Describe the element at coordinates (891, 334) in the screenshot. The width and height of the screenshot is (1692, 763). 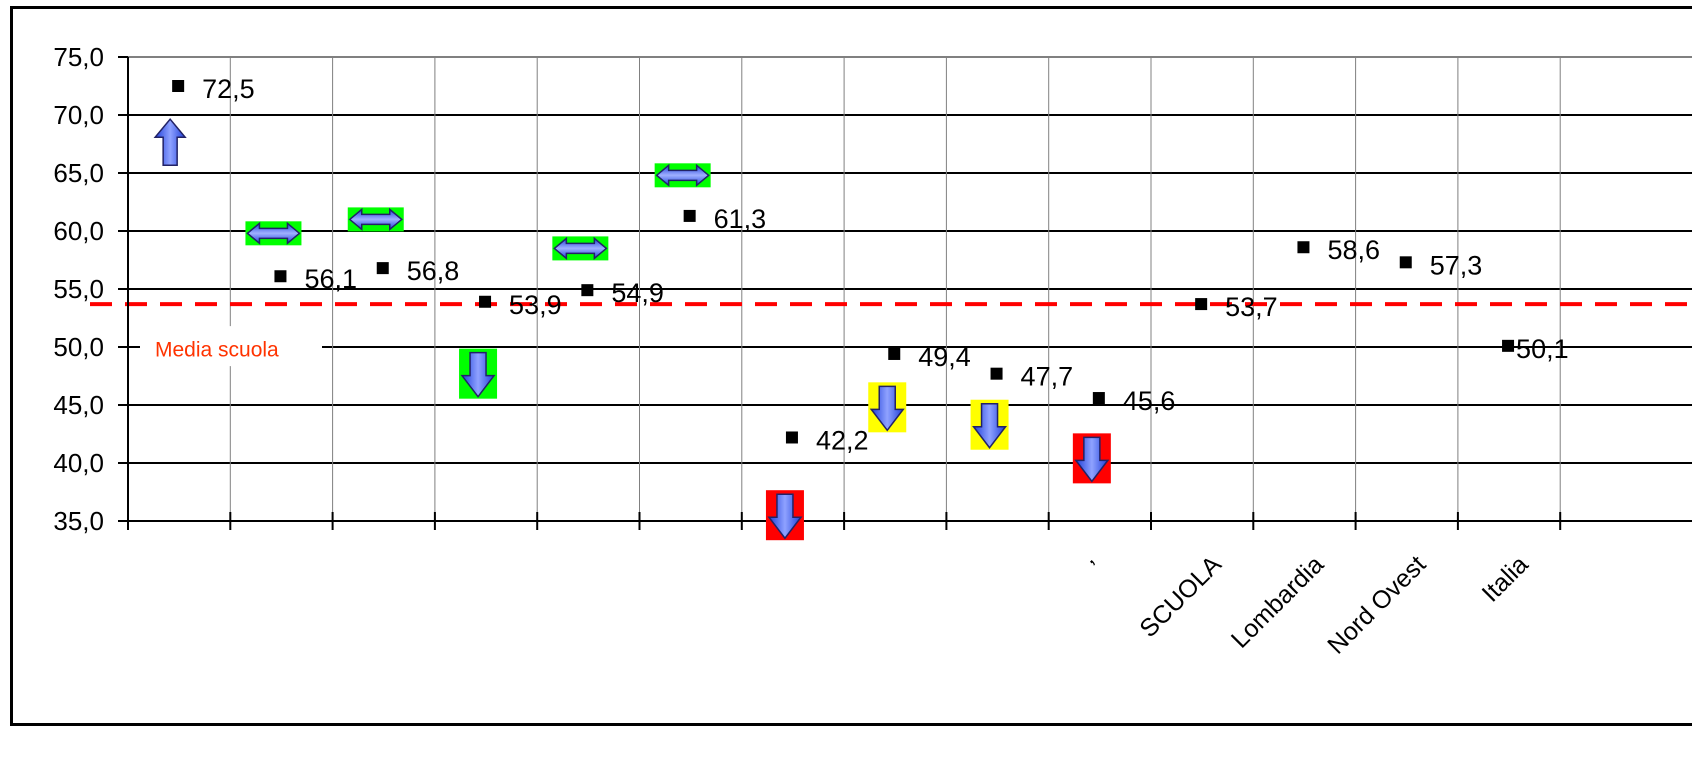
I see `reference-layer: Media scuola` at that location.